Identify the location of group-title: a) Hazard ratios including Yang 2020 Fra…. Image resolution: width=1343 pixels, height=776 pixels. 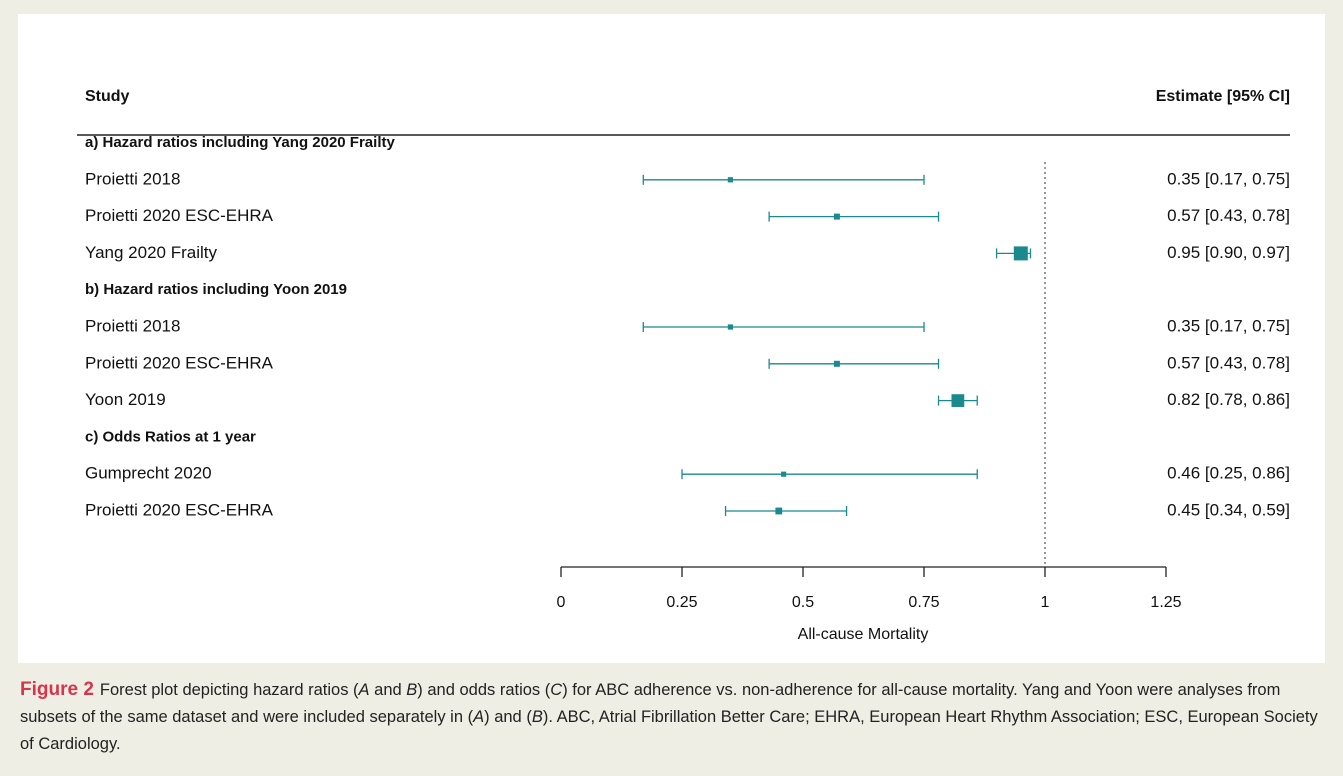
(240, 142).